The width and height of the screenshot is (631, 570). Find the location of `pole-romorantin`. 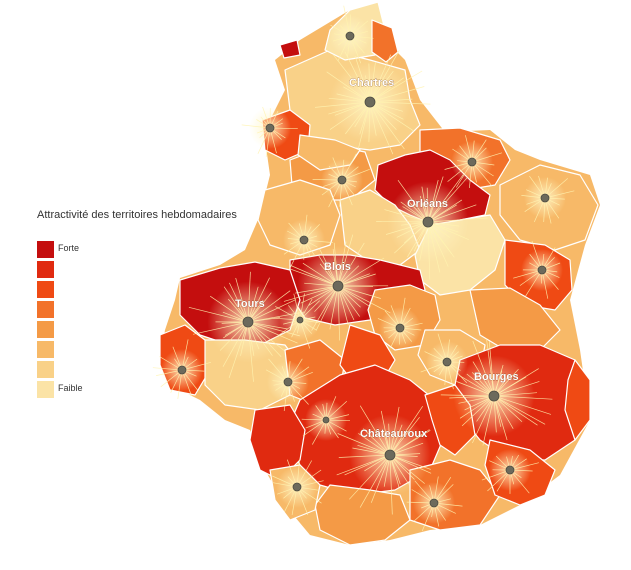

pole-romorantin is located at coordinates (400, 328).